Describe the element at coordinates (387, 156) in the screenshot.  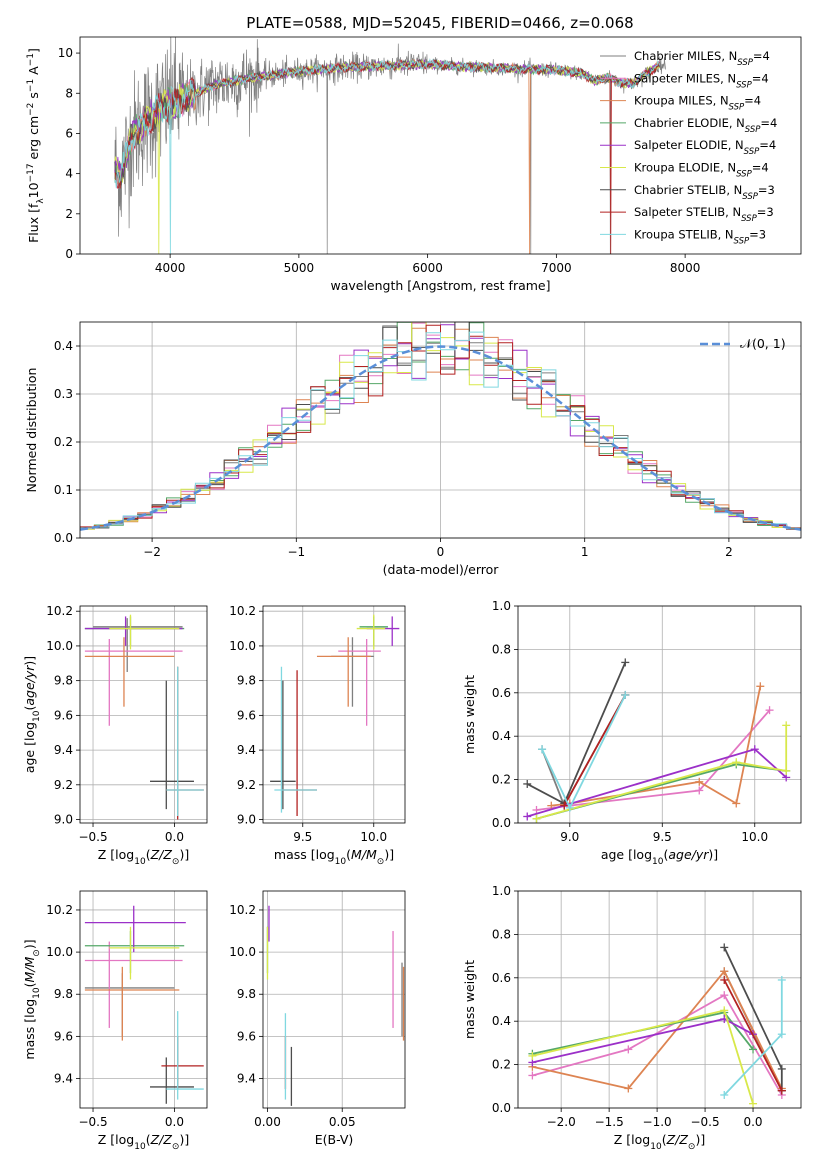
I see `model-spectrum-line` at that location.